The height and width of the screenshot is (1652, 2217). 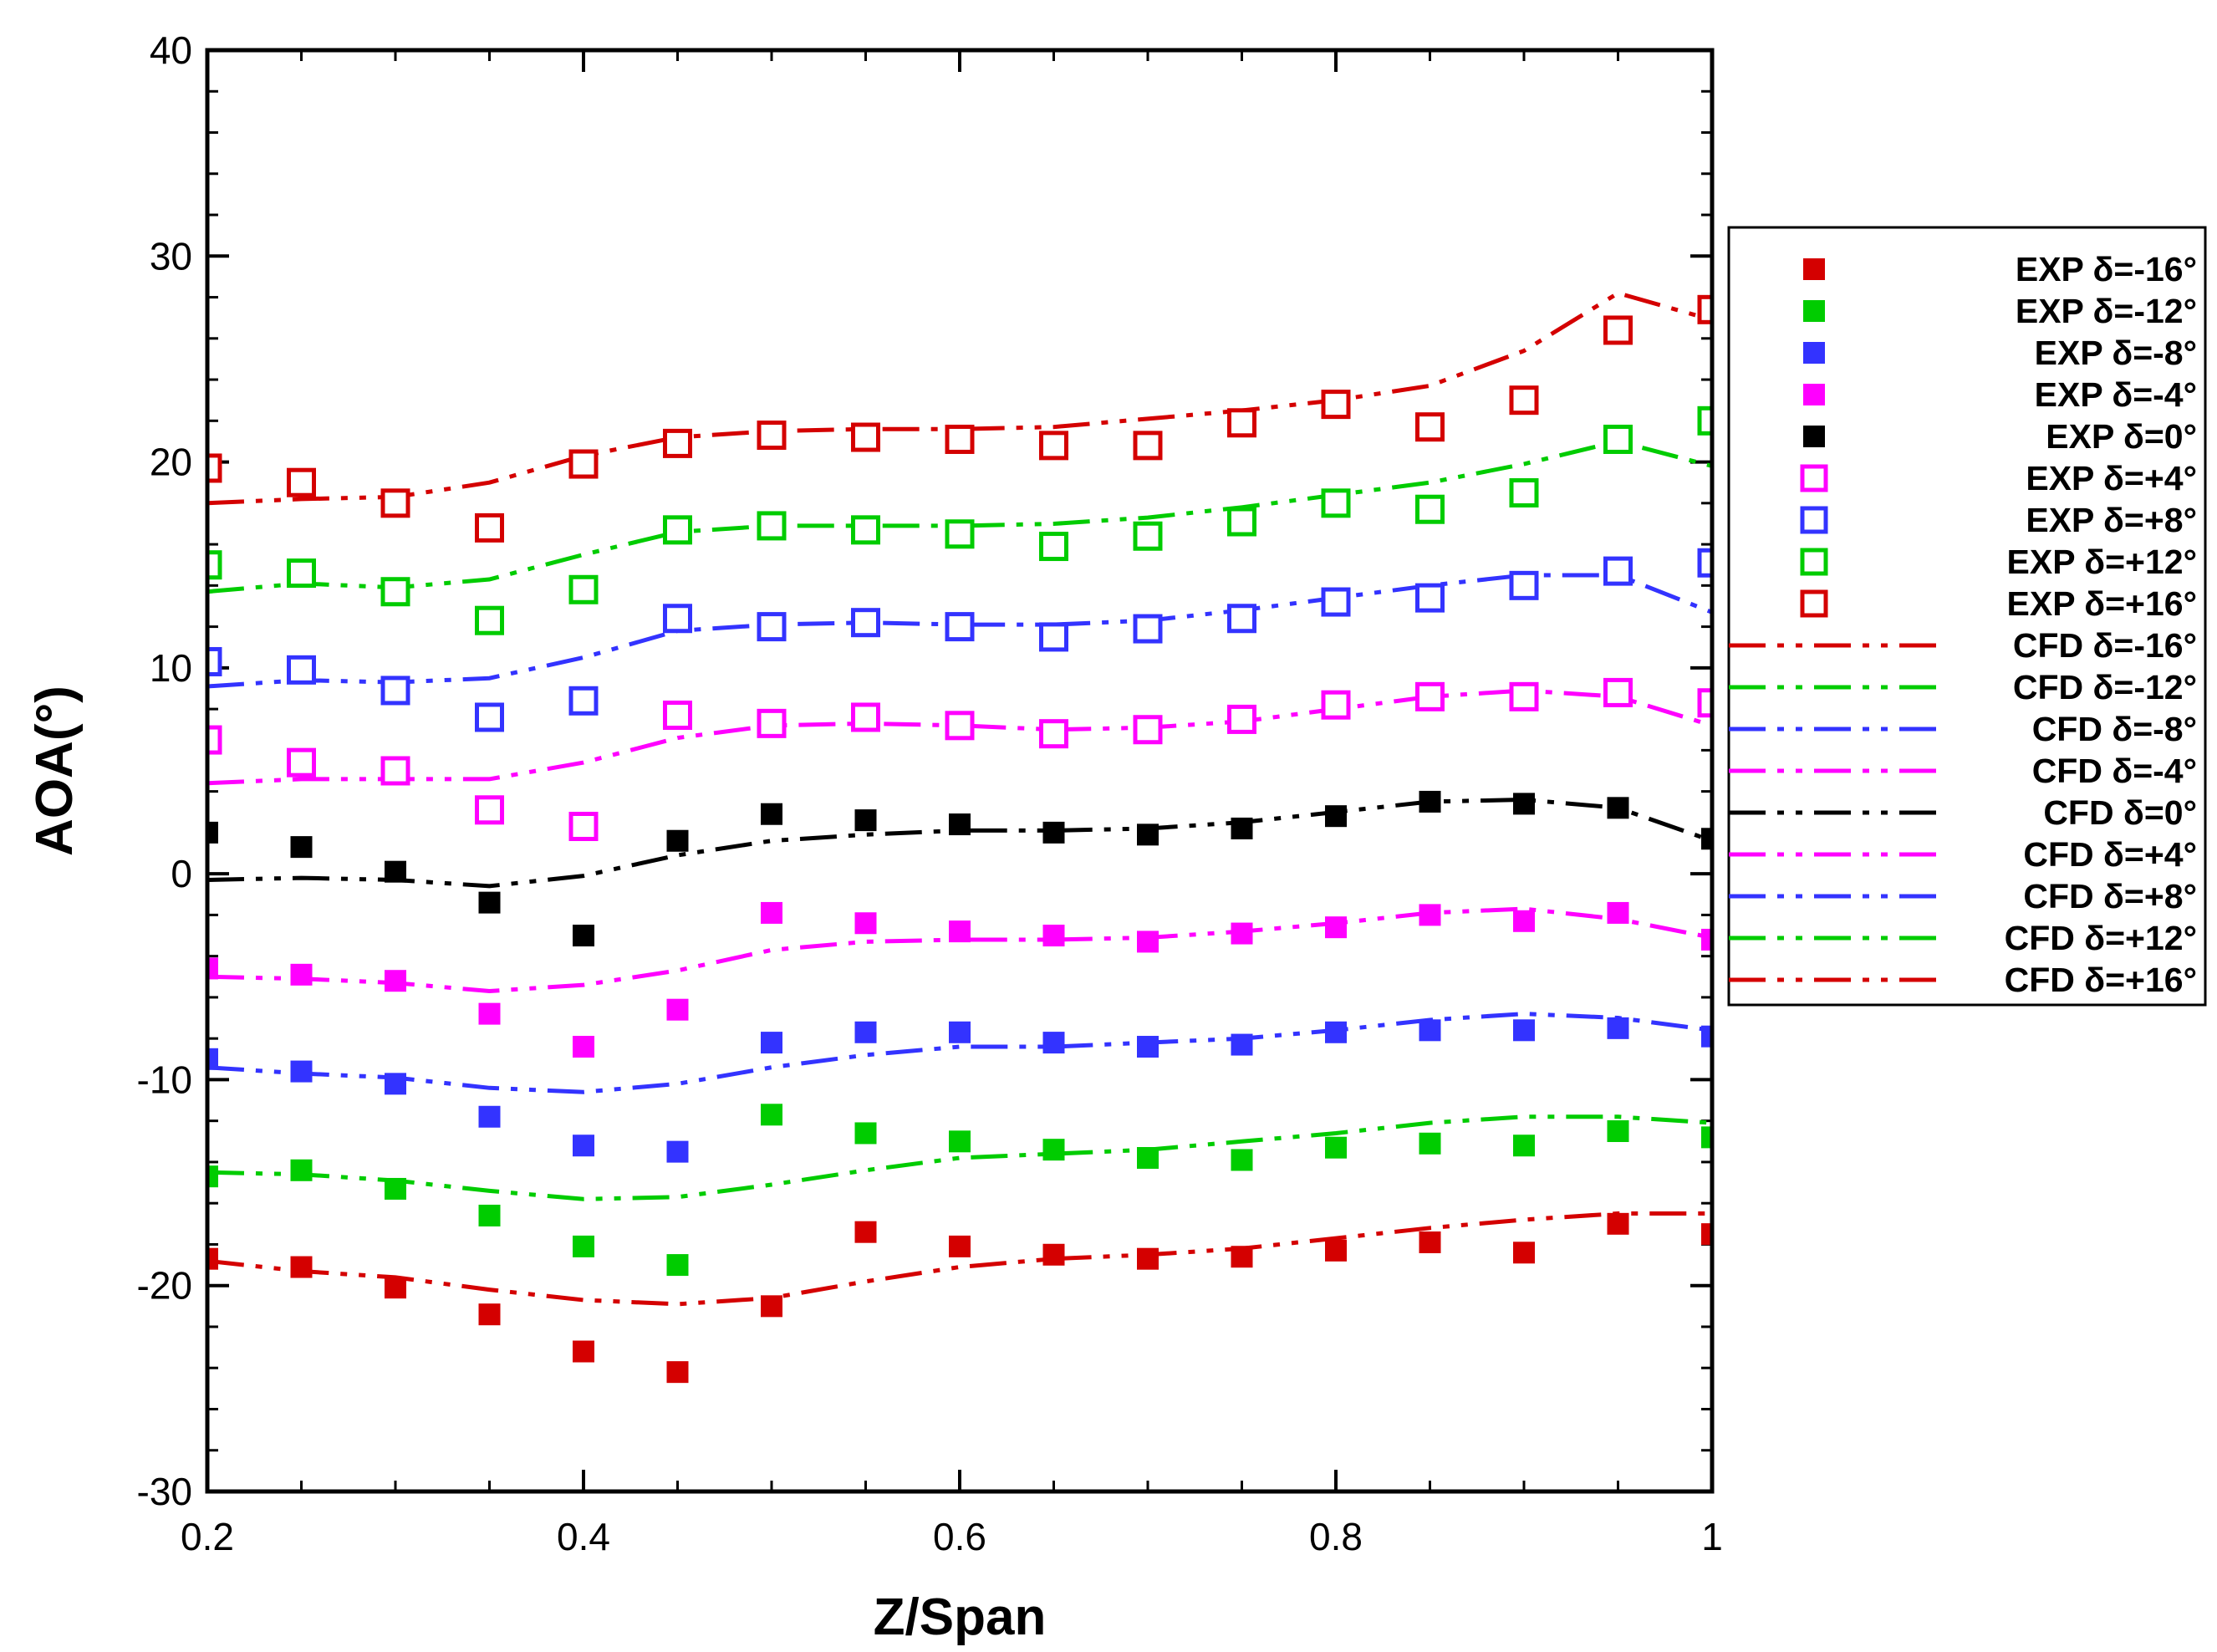 I want to click on legend-entry-exp-exp-deltaminus-8: EXP δ=-8°, so click(x=2000, y=353).